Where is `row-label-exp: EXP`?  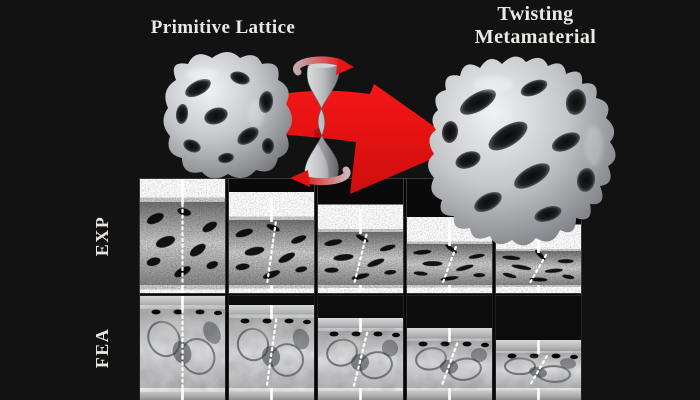
row-label-exp: EXP is located at coordinates (102, 236).